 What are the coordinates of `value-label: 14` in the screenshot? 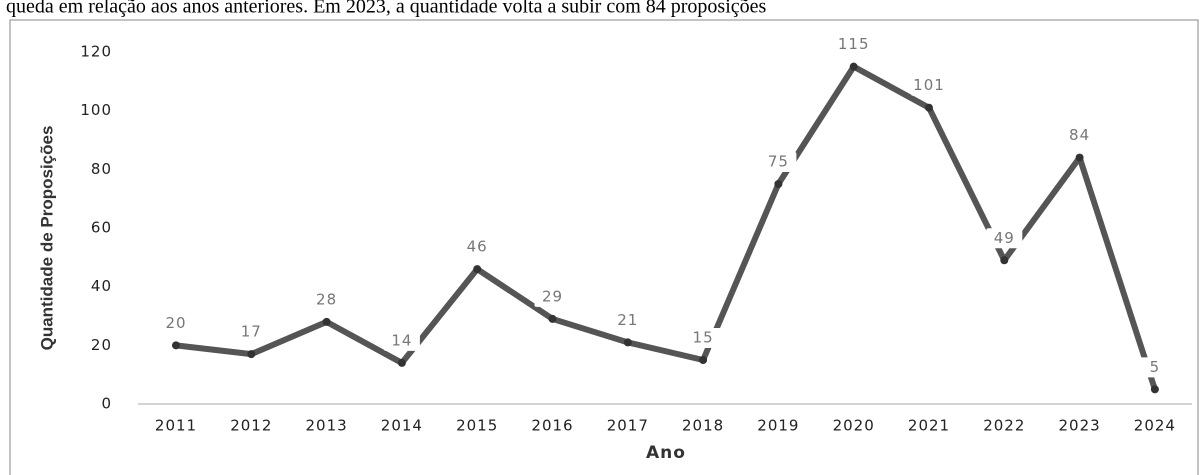 It's located at (401, 340).